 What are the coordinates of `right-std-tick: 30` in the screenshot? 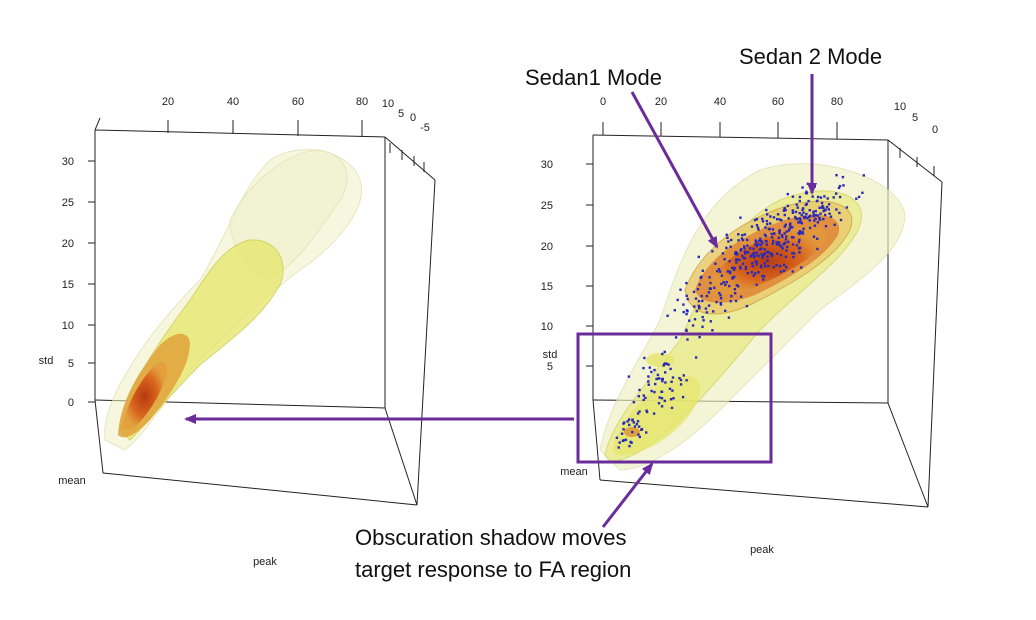 It's located at (547, 165).